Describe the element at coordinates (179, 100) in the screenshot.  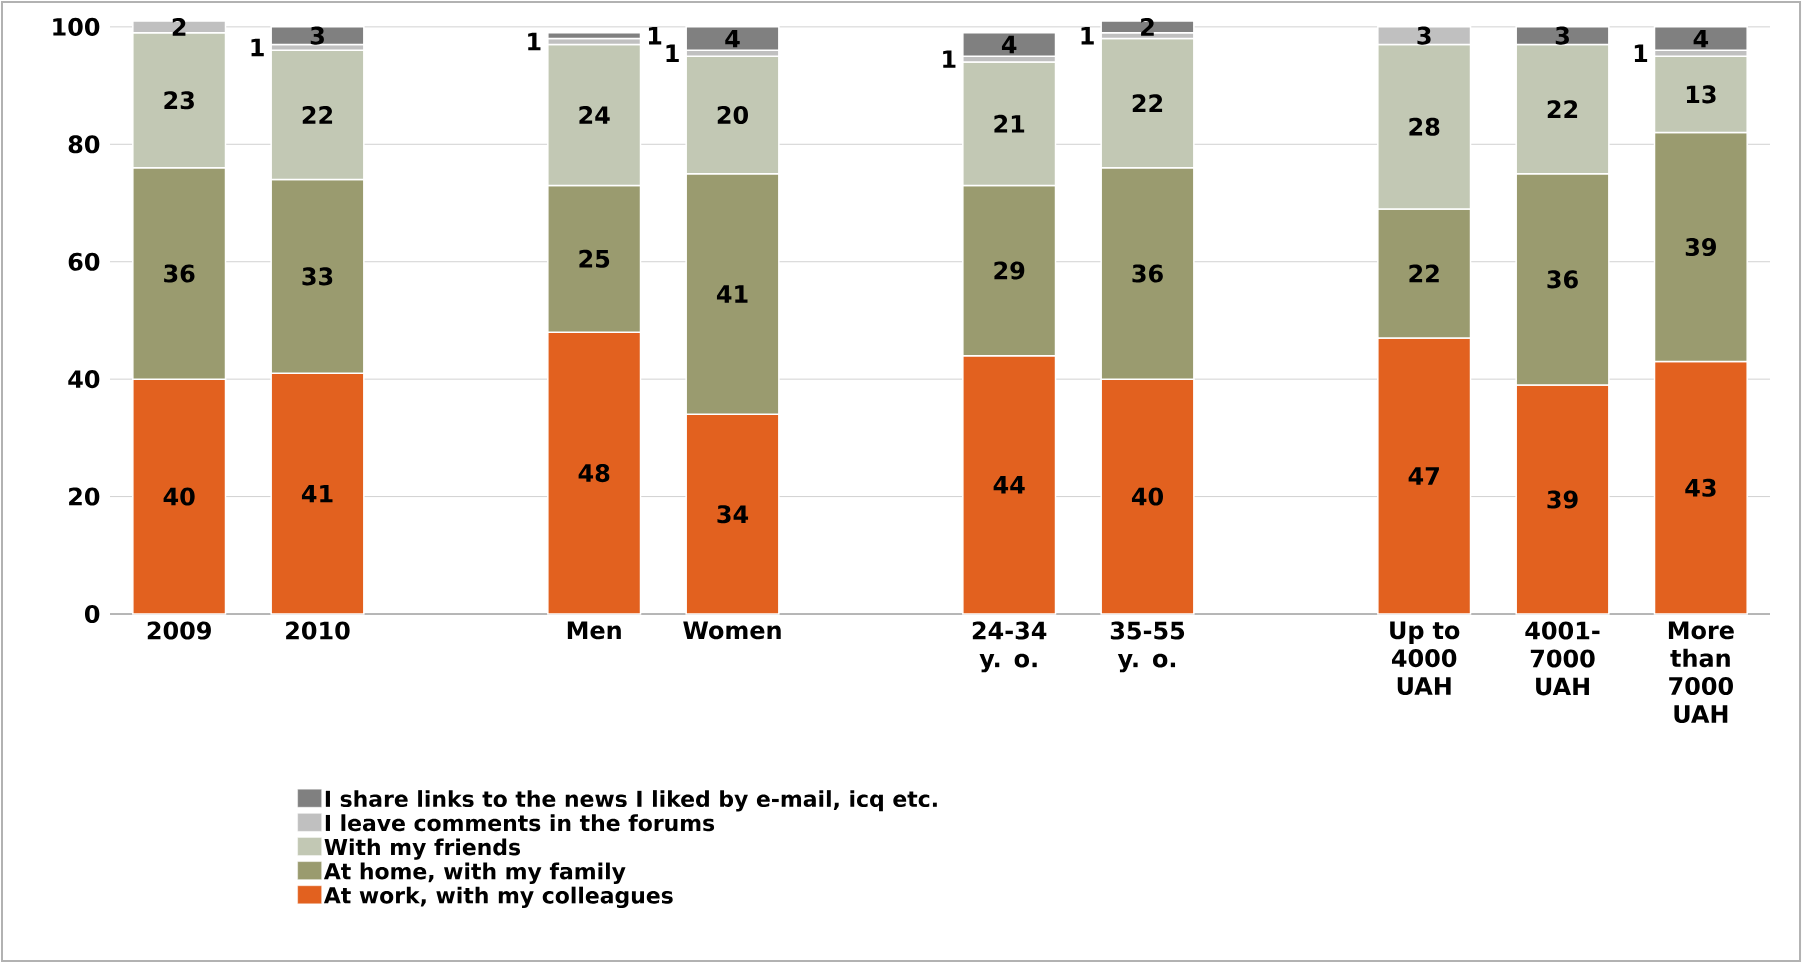
I see `data-label: 23` at that location.